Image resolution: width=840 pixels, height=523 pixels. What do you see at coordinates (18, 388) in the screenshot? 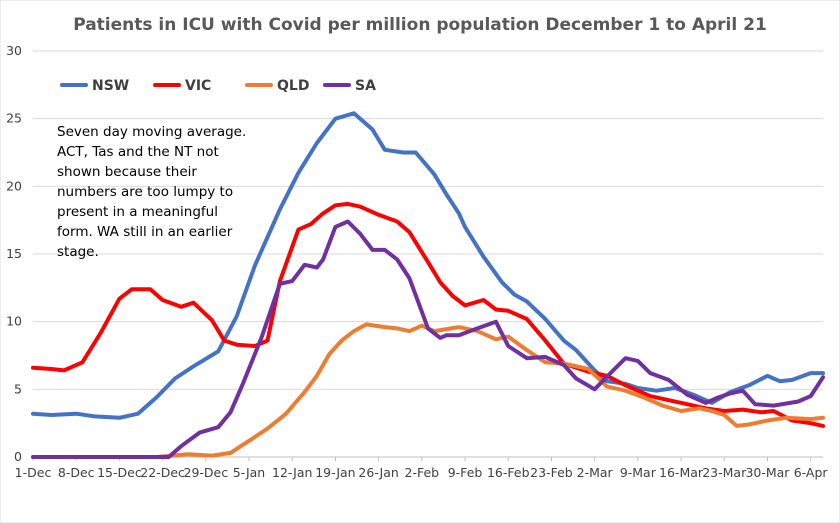
I see `y-tick-label: 5` at bounding box center [18, 388].